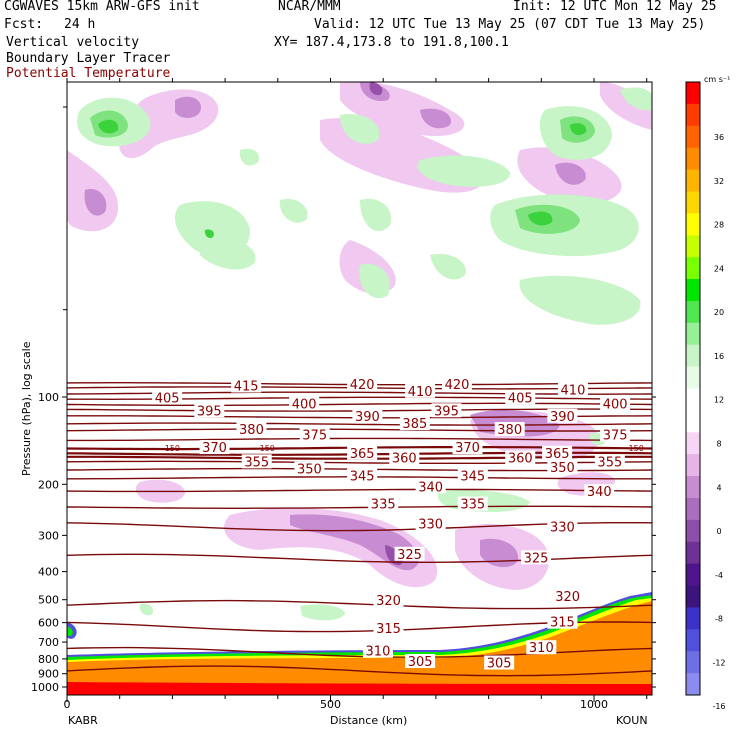  What do you see at coordinates (430, 487) in the screenshot?
I see `isentrope-label-340: 340` at bounding box center [430, 487].